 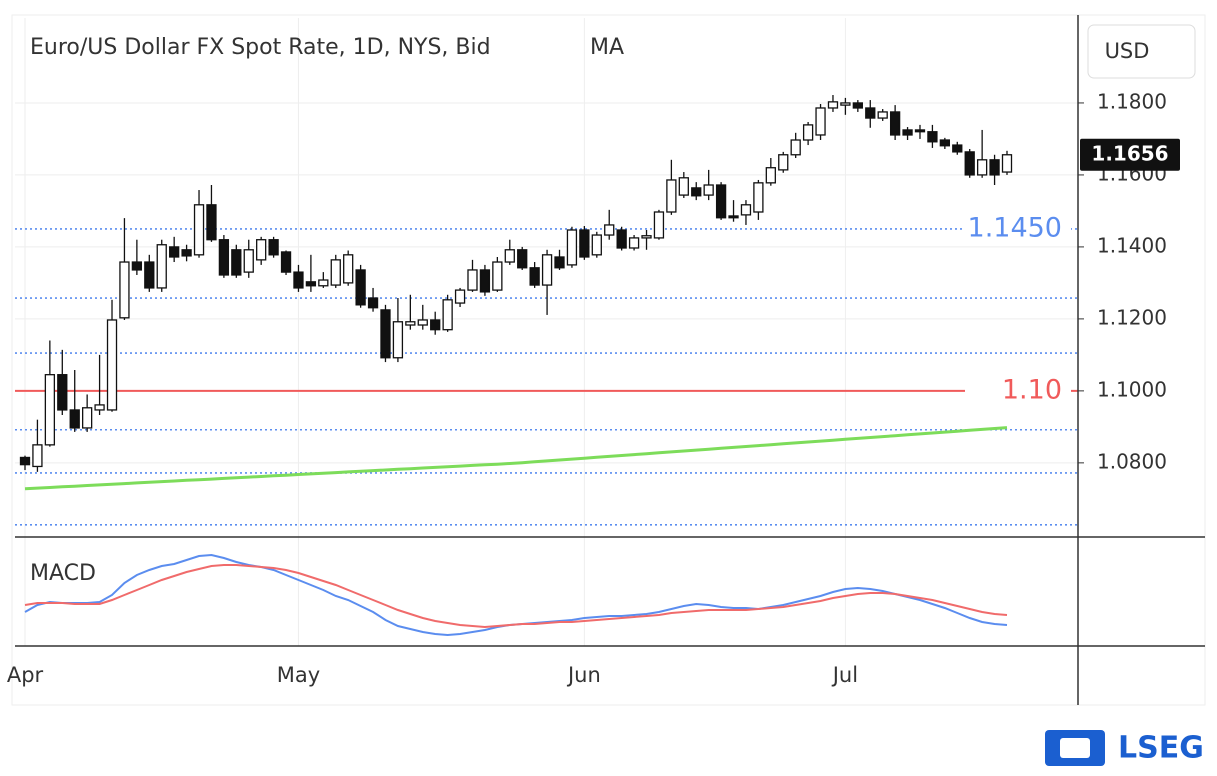 What do you see at coordinates (516, 458) in the screenshot?
I see `ma-line` at bounding box center [516, 458].